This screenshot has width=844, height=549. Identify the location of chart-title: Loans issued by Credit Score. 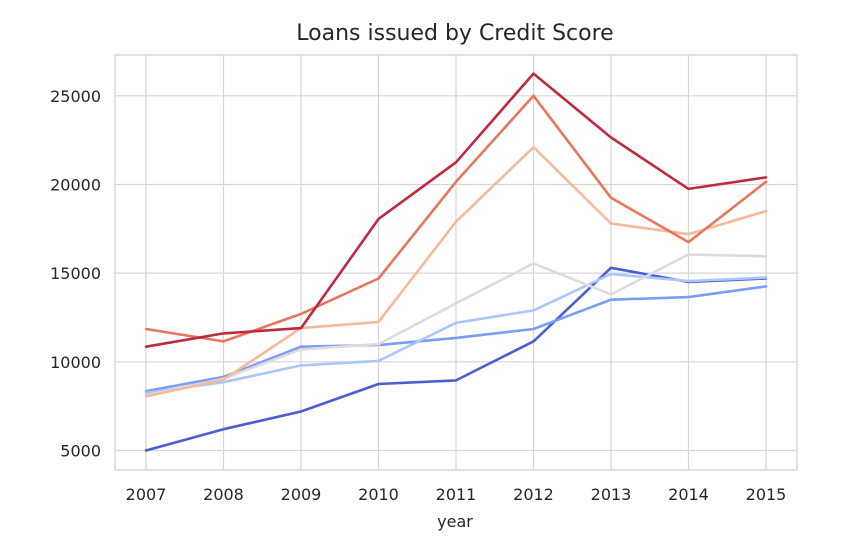
(454, 33).